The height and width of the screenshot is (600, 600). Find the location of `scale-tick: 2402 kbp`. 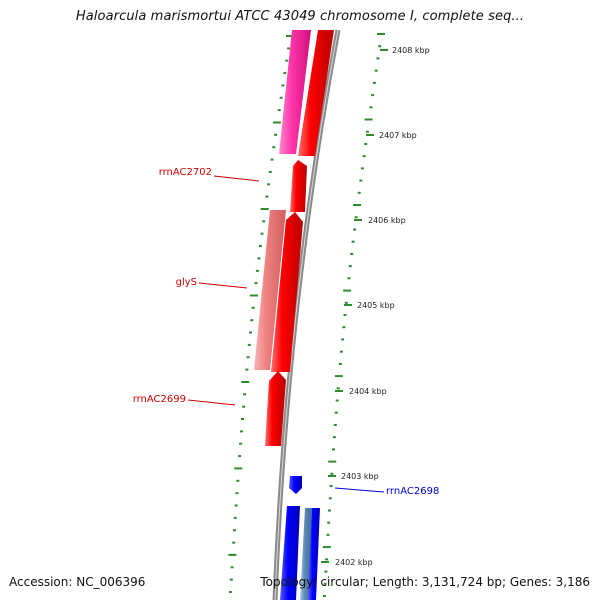

scale-tick: 2402 kbp is located at coordinates (347, 562).